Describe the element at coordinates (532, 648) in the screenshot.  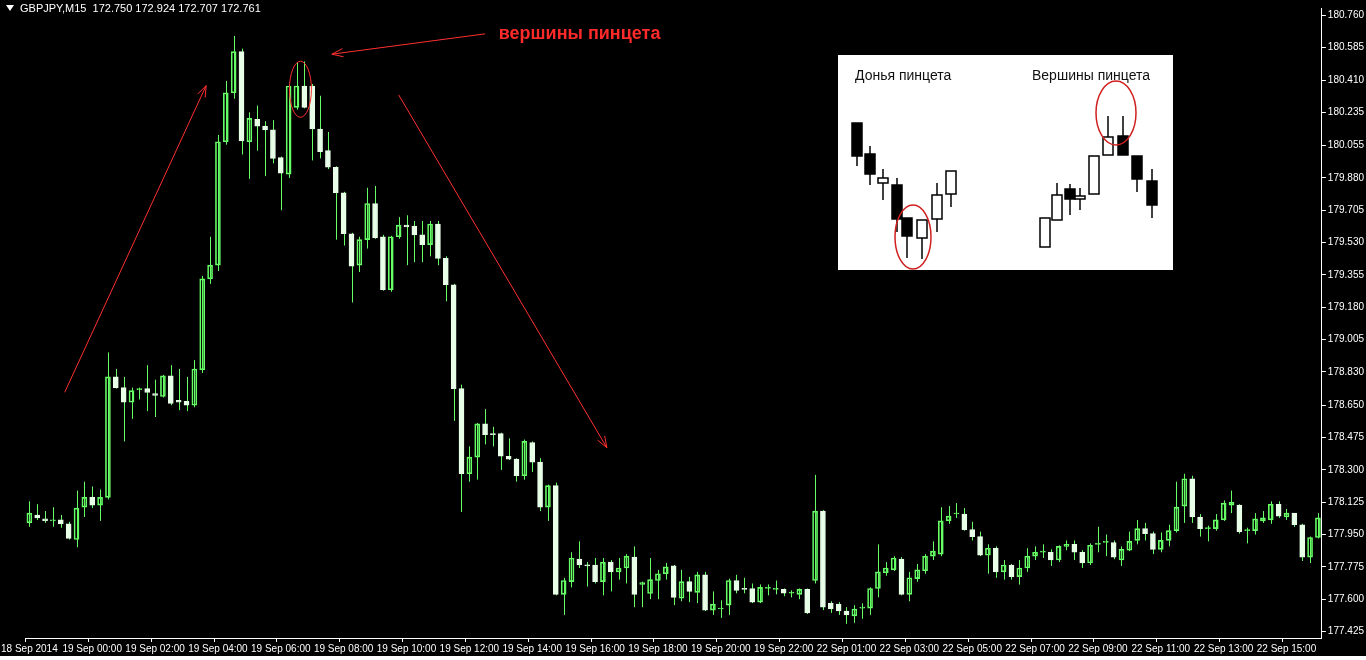
I see `x-tick-label: 19 Sep 14:00` at that location.